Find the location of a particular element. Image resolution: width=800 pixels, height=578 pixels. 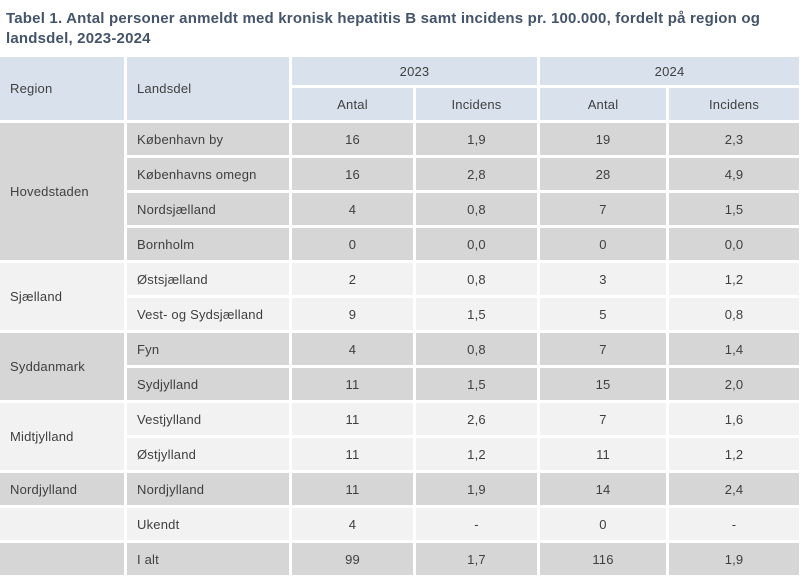

header-landsdel: Landsdel is located at coordinates (208, 88).